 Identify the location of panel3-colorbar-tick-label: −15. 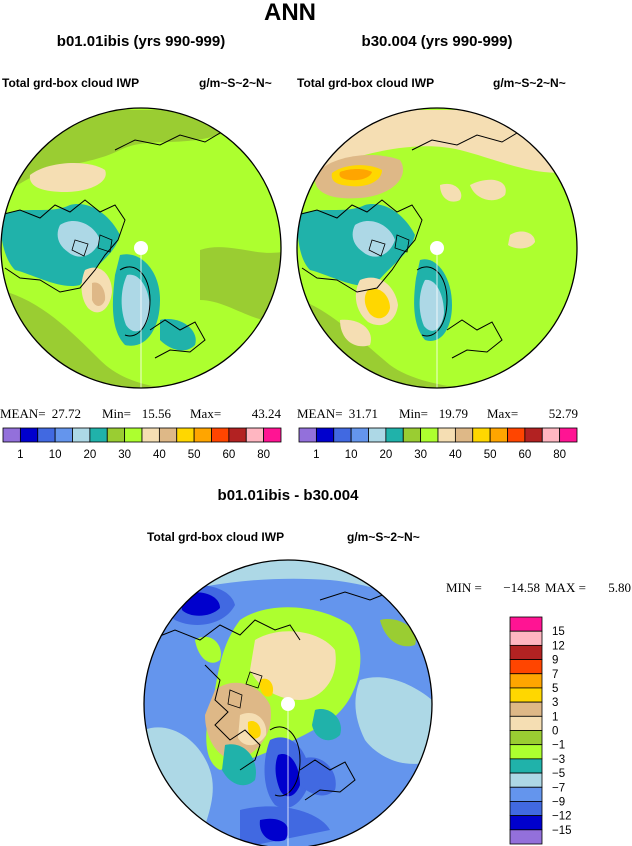
(562, 831).